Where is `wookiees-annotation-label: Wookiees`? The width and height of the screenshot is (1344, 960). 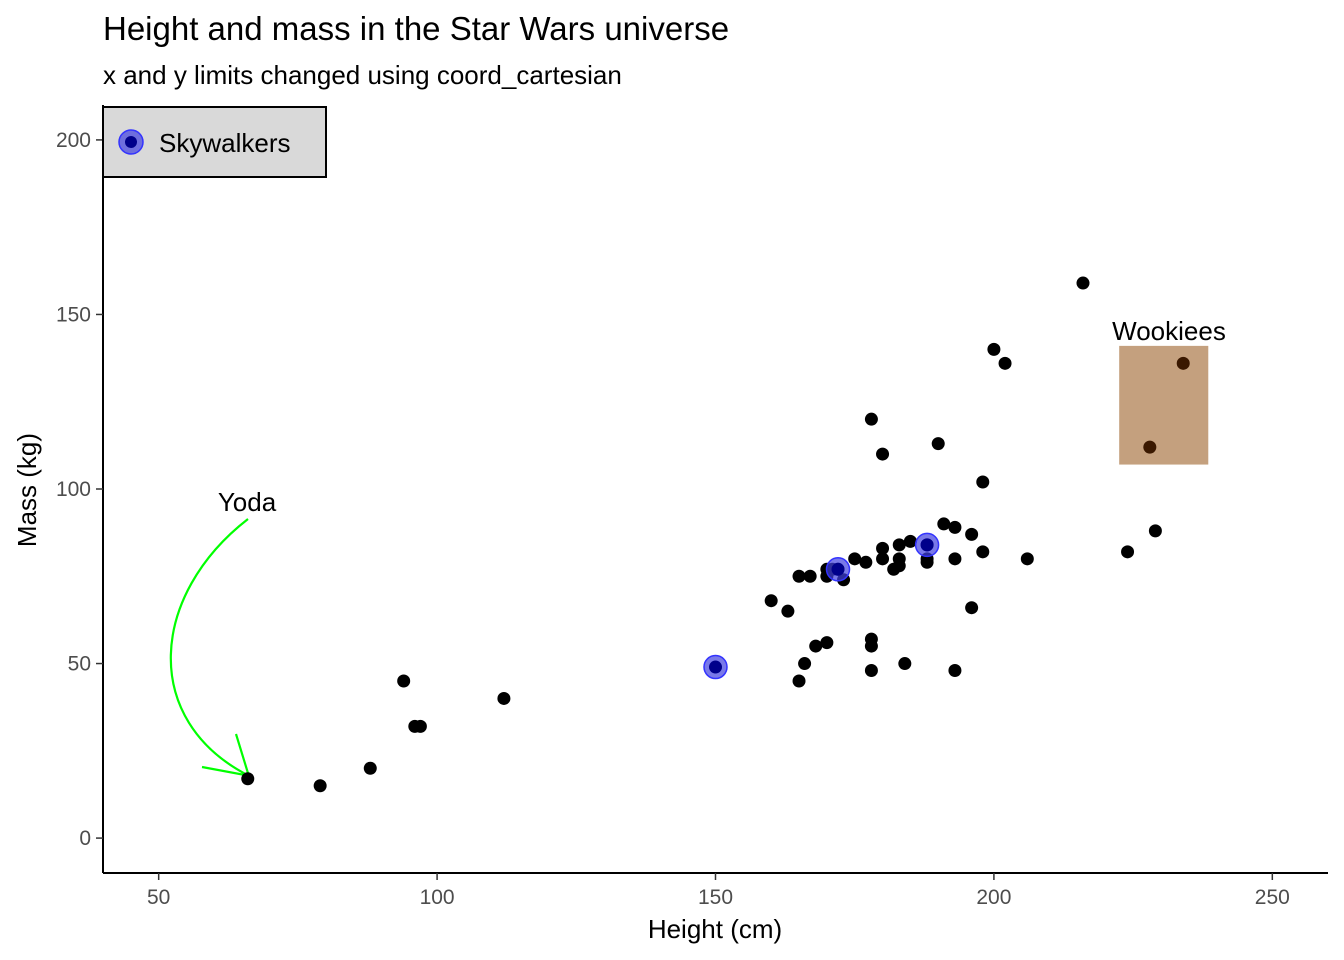 wookiees-annotation-label: Wookiees is located at coordinates (1169, 331).